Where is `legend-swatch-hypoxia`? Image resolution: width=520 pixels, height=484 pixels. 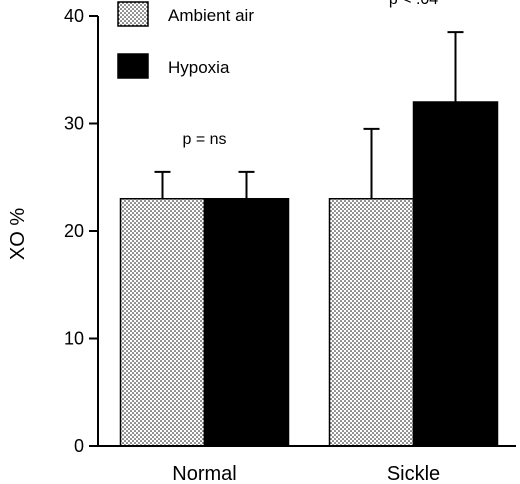 legend-swatch-hypoxia is located at coordinates (133, 66).